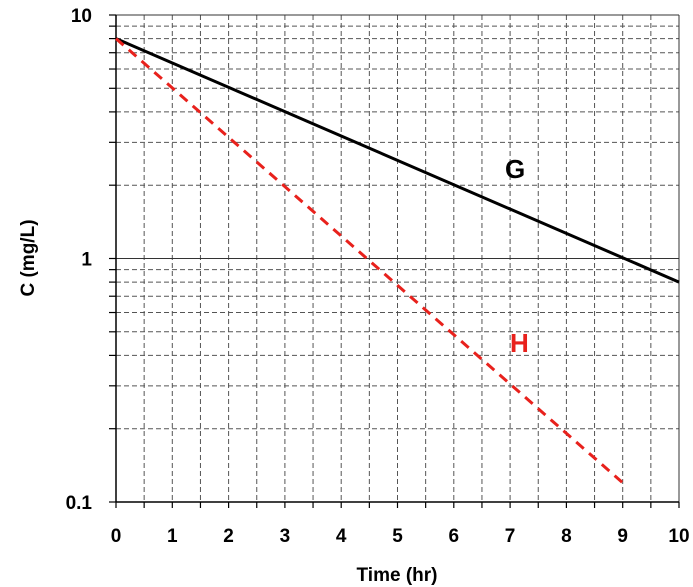 The width and height of the screenshot is (693, 587). What do you see at coordinates (341, 536) in the screenshot?
I see `x-tick-label: 4` at bounding box center [341, 536].